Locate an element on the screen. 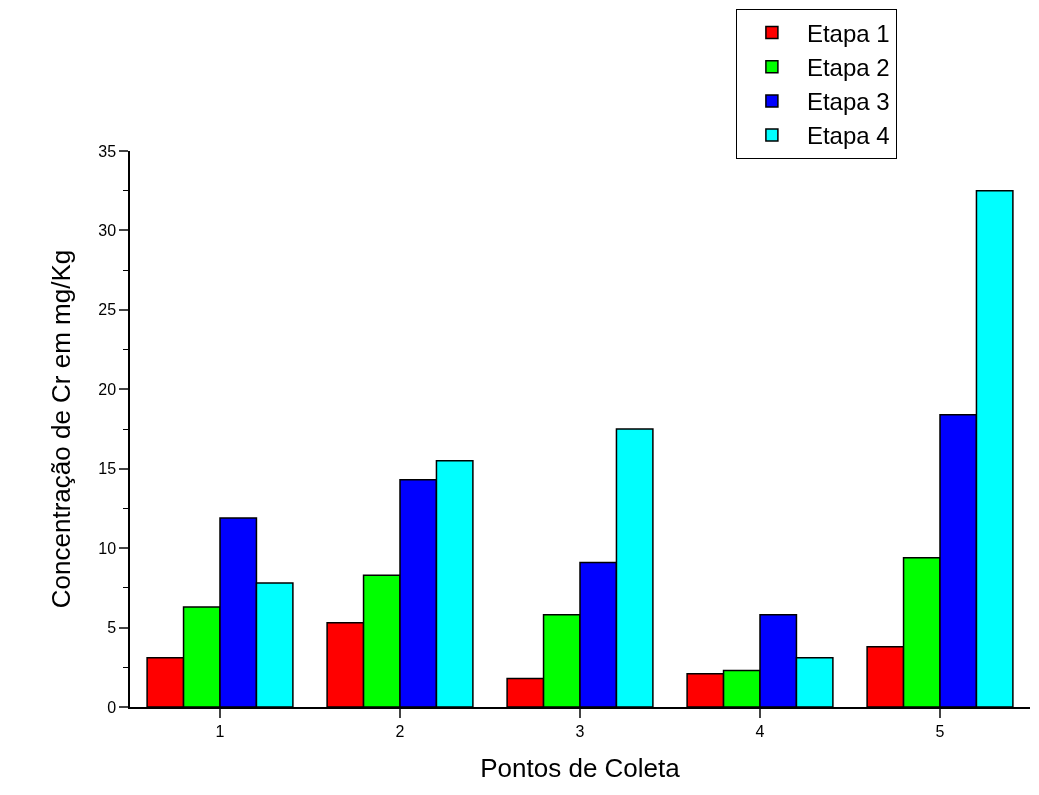 This screenshot has width=1039, height=795. y-tick-label: 10 is located at coordinates (107, 548).